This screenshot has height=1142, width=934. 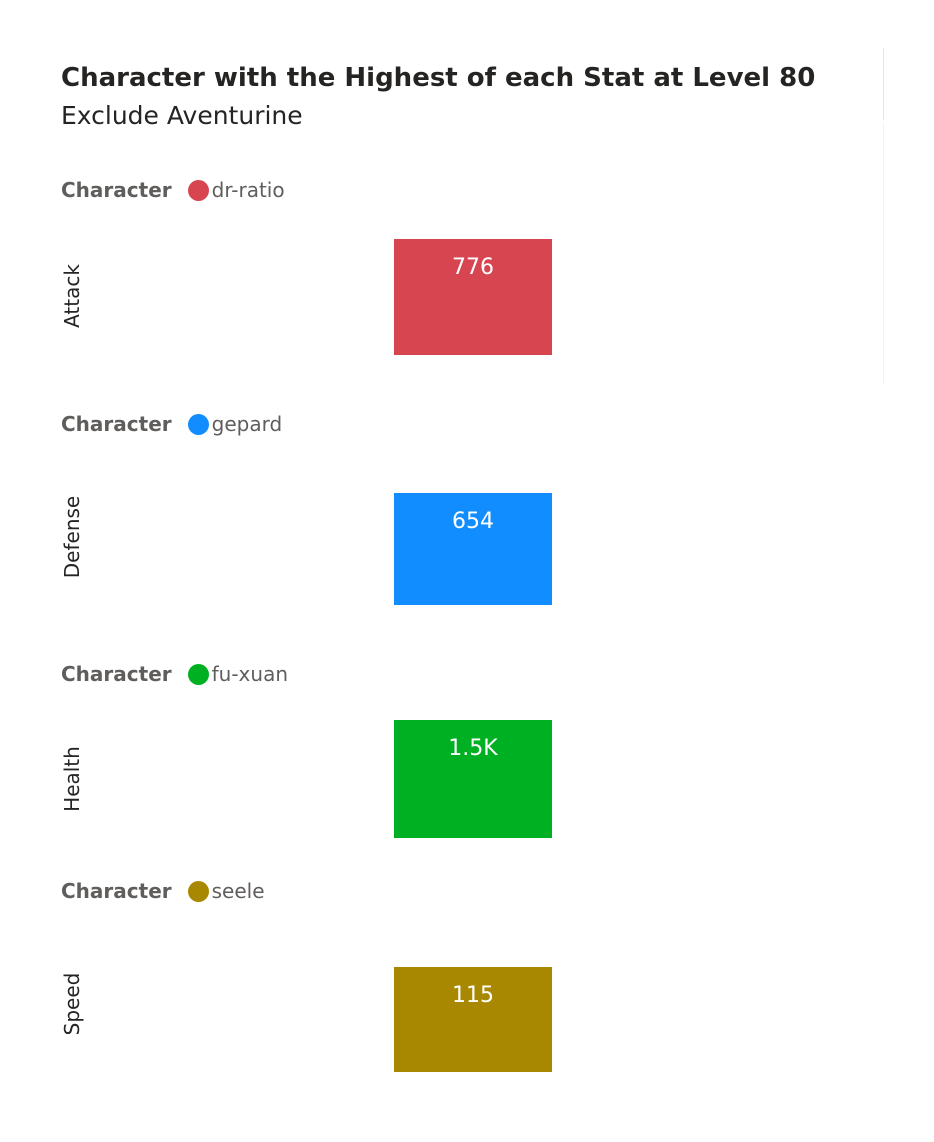 I want to click on legend-entry: gepard, so click(x=247, y=424).